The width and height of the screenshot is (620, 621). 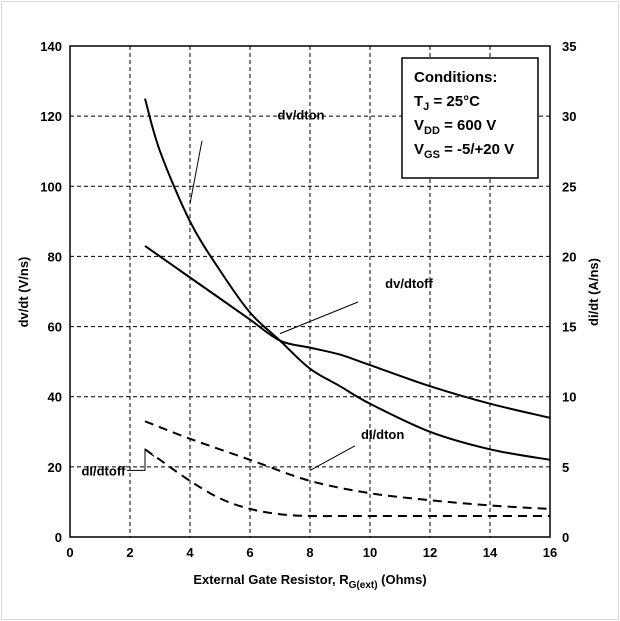 I want to click on y-tick-label: 100, so click(x=51, y=186).